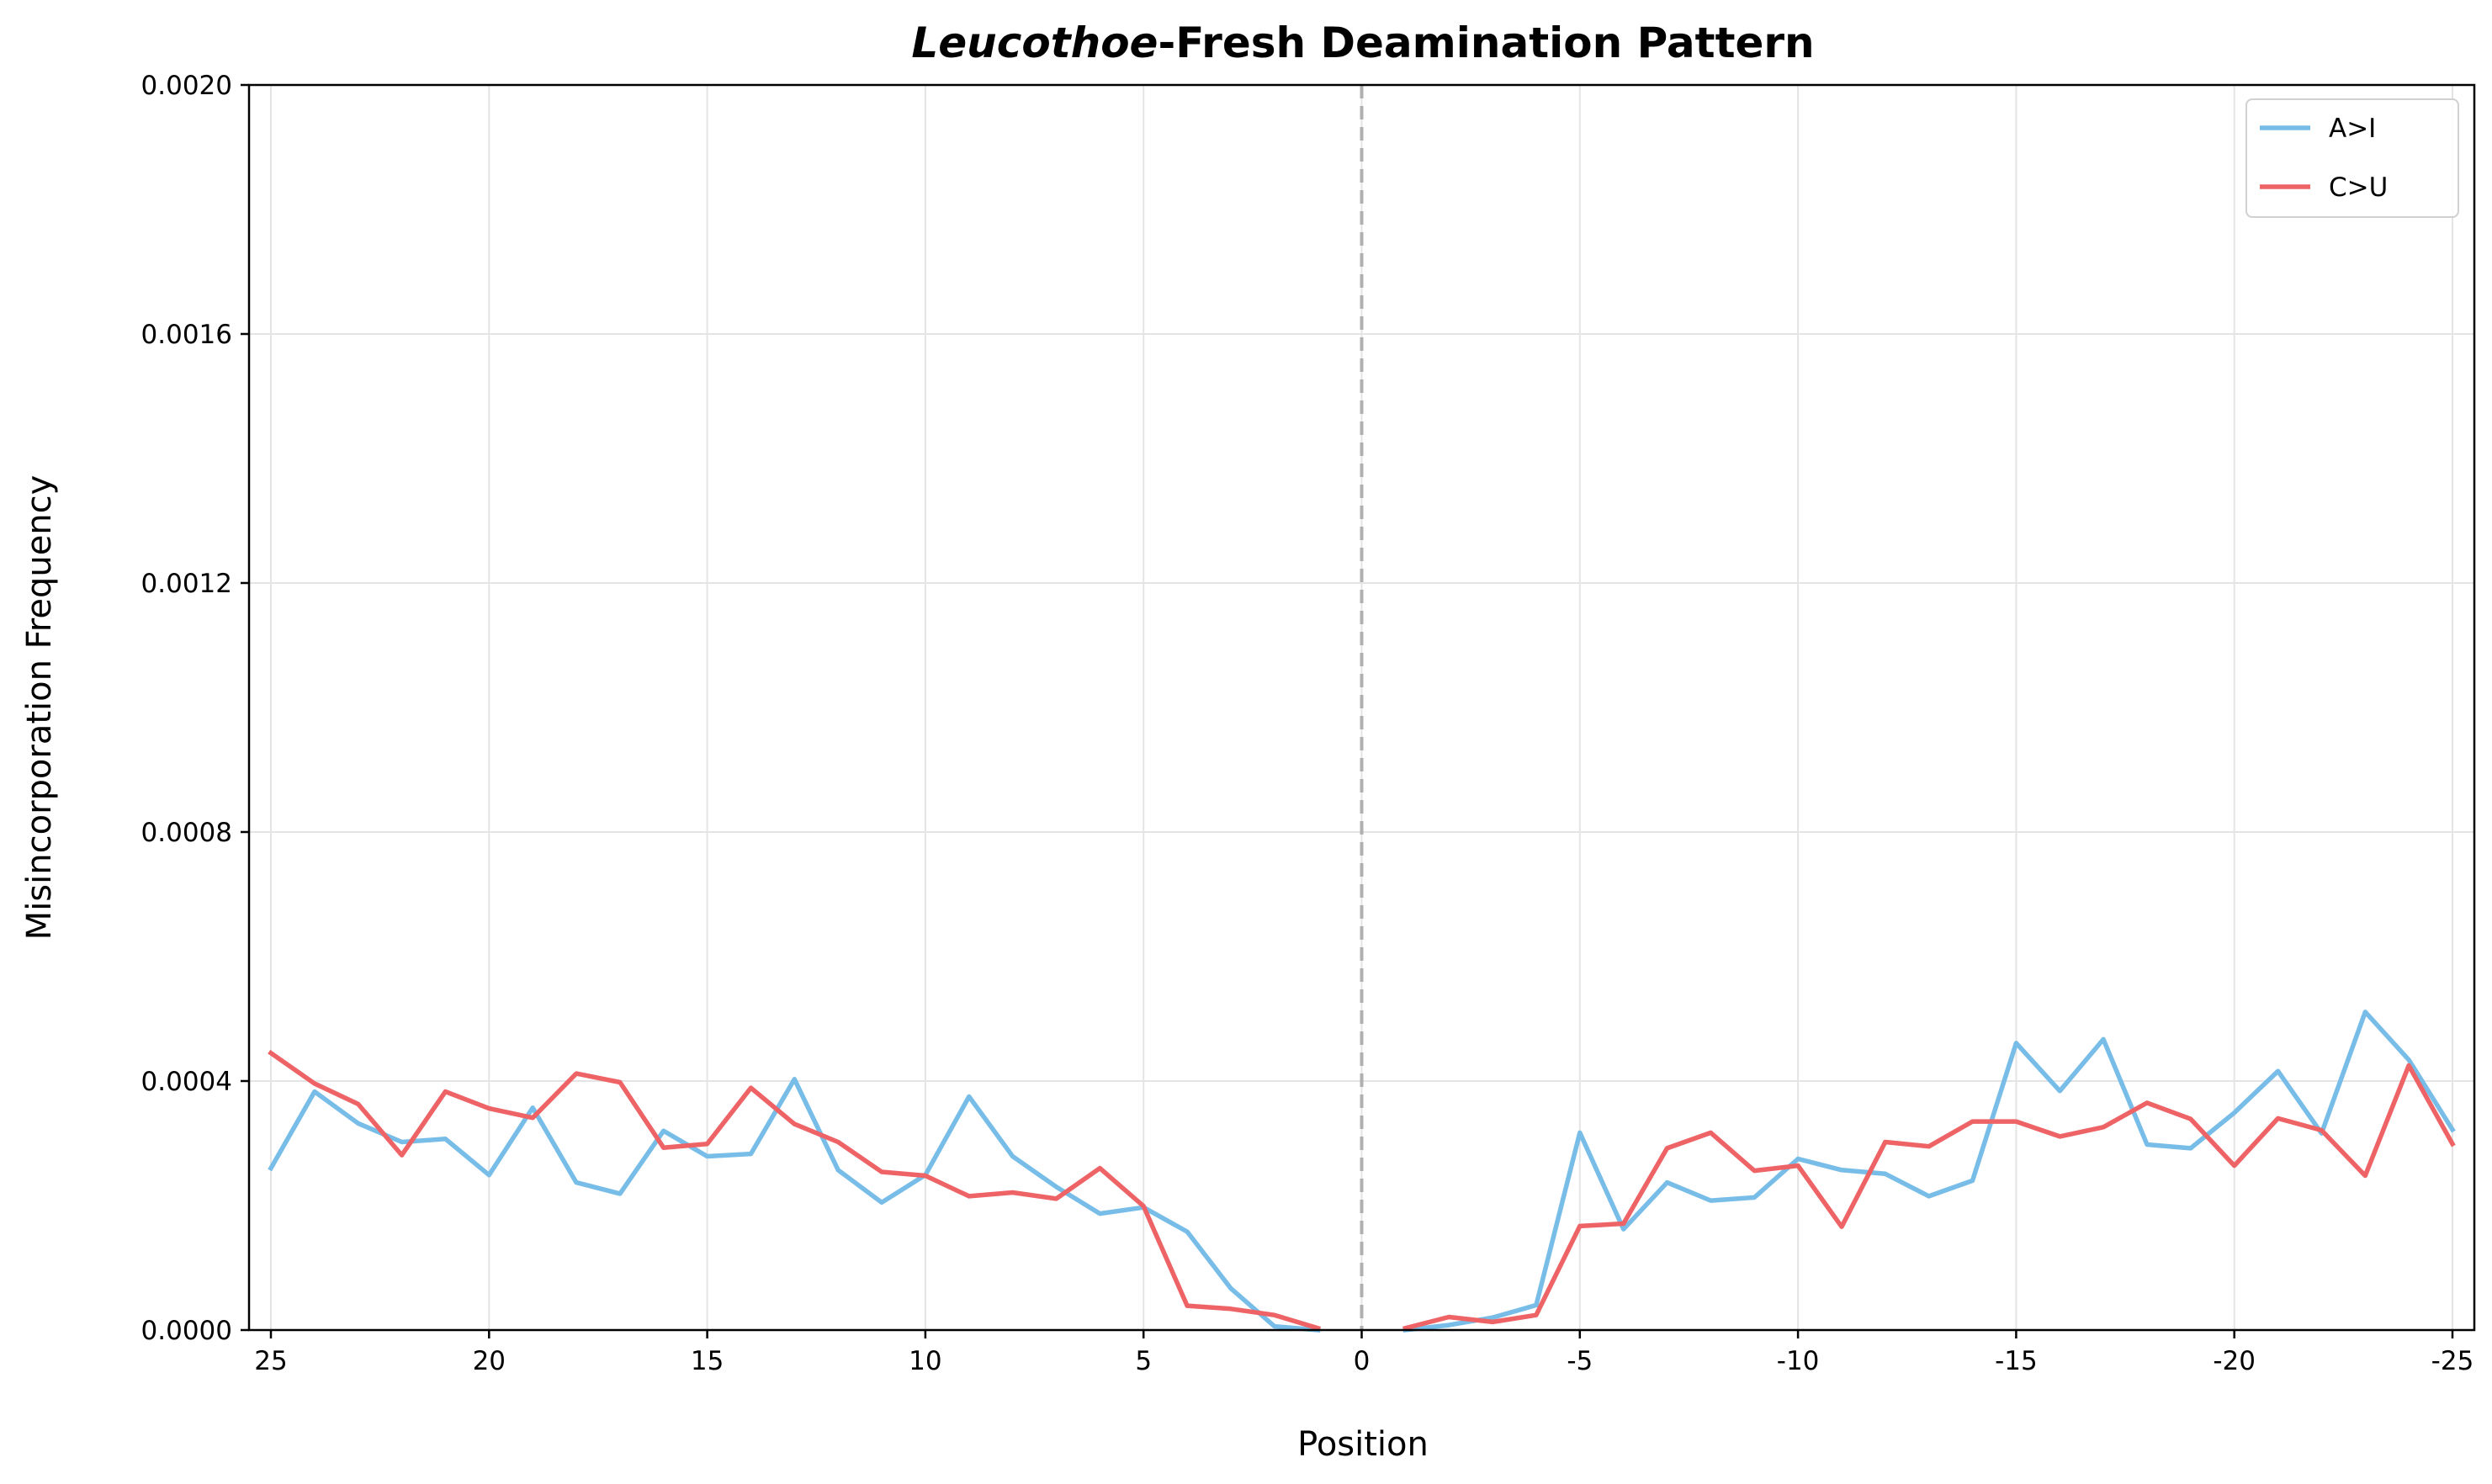 This screenshot has width=2492, height=1484. What do you see at coordinates (2352, 129) in the screenshot?
I see `legend-label-a-to-i: A>I` at bounding box center [2352, 129].